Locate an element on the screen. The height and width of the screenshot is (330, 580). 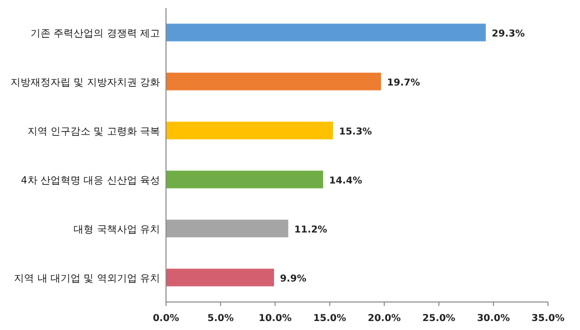
y-tick-label: 지역 인구감소 및 고령화 극복 is located at coordinates (93, 132).